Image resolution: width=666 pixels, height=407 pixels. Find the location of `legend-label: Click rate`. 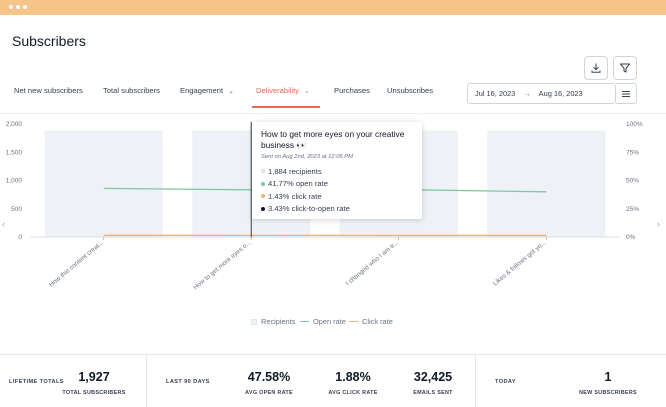

legend-label: Click rate is located at coordinates (377, 321).